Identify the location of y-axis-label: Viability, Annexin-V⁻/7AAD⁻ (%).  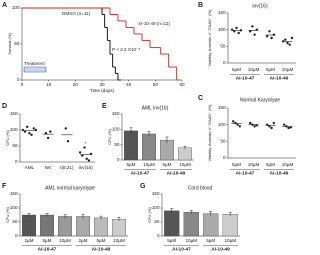
(209, 38).